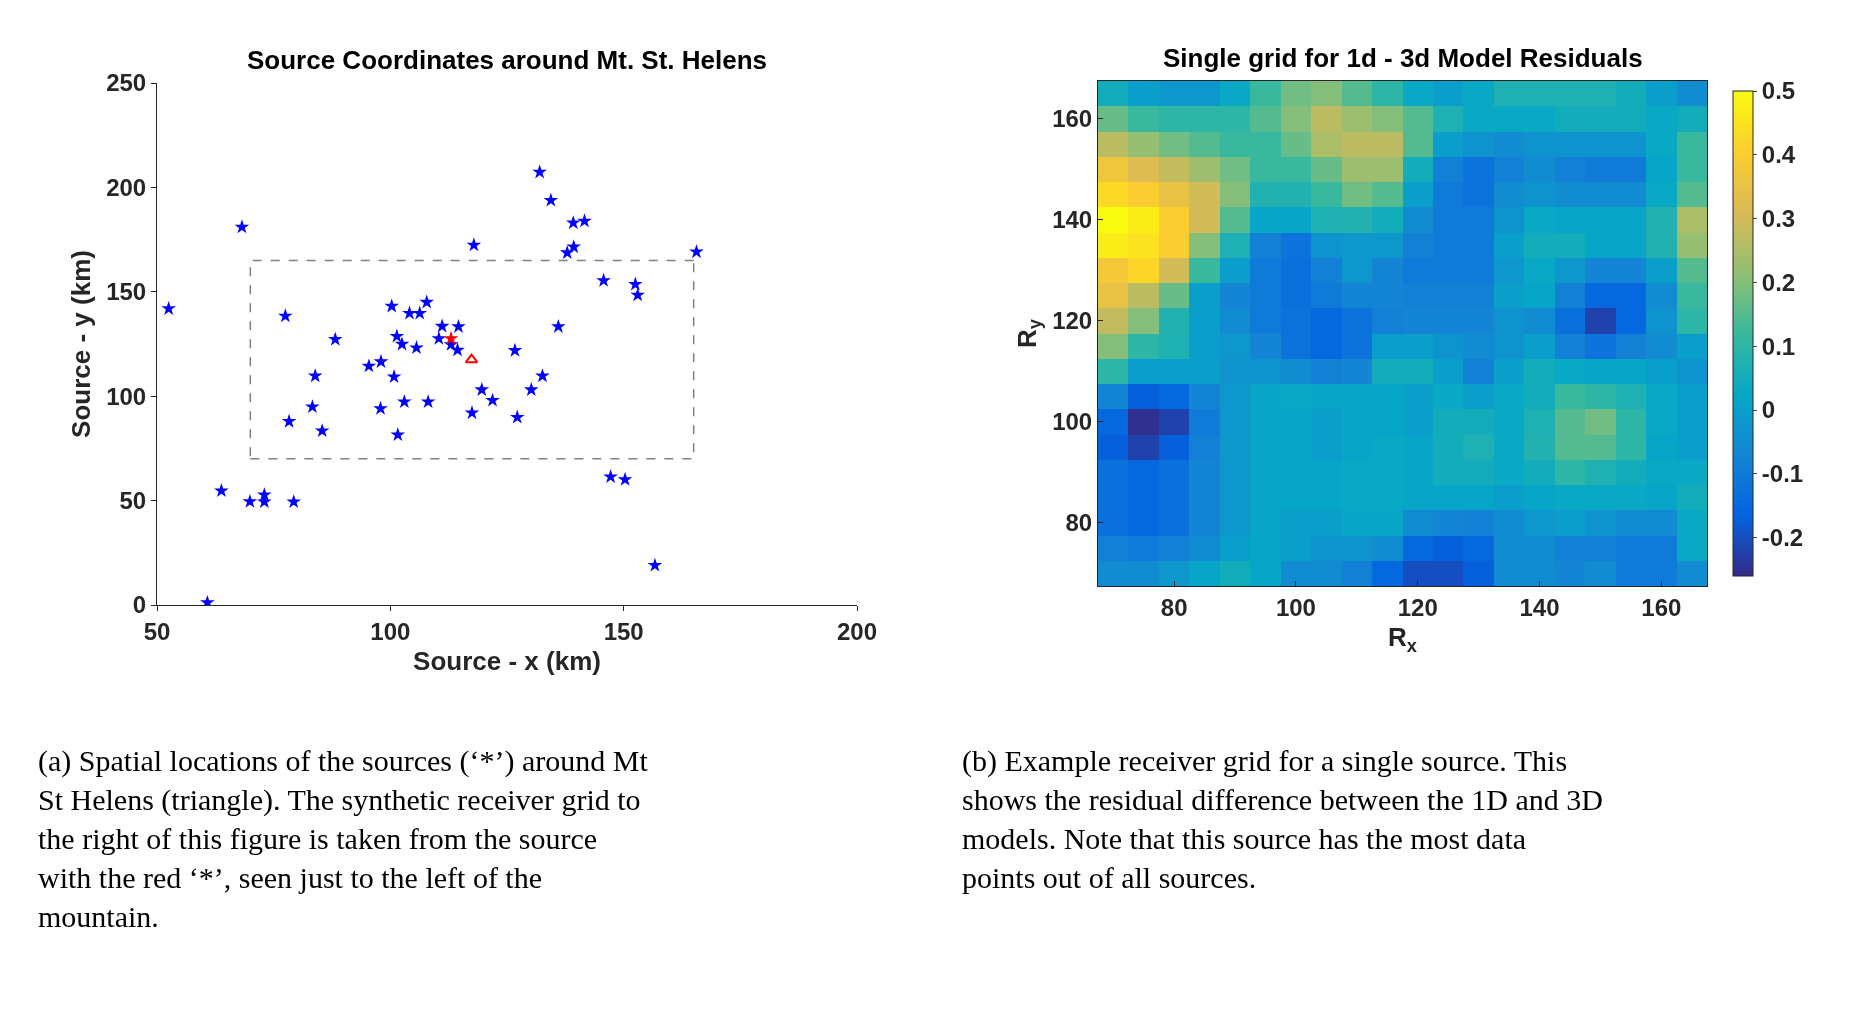 Image resolution: width=1863 pixels, height=1027 pixels. Describe the element at coordinates (126, 292) in the screenshot. I see `y-tick-label: 150` at that location.